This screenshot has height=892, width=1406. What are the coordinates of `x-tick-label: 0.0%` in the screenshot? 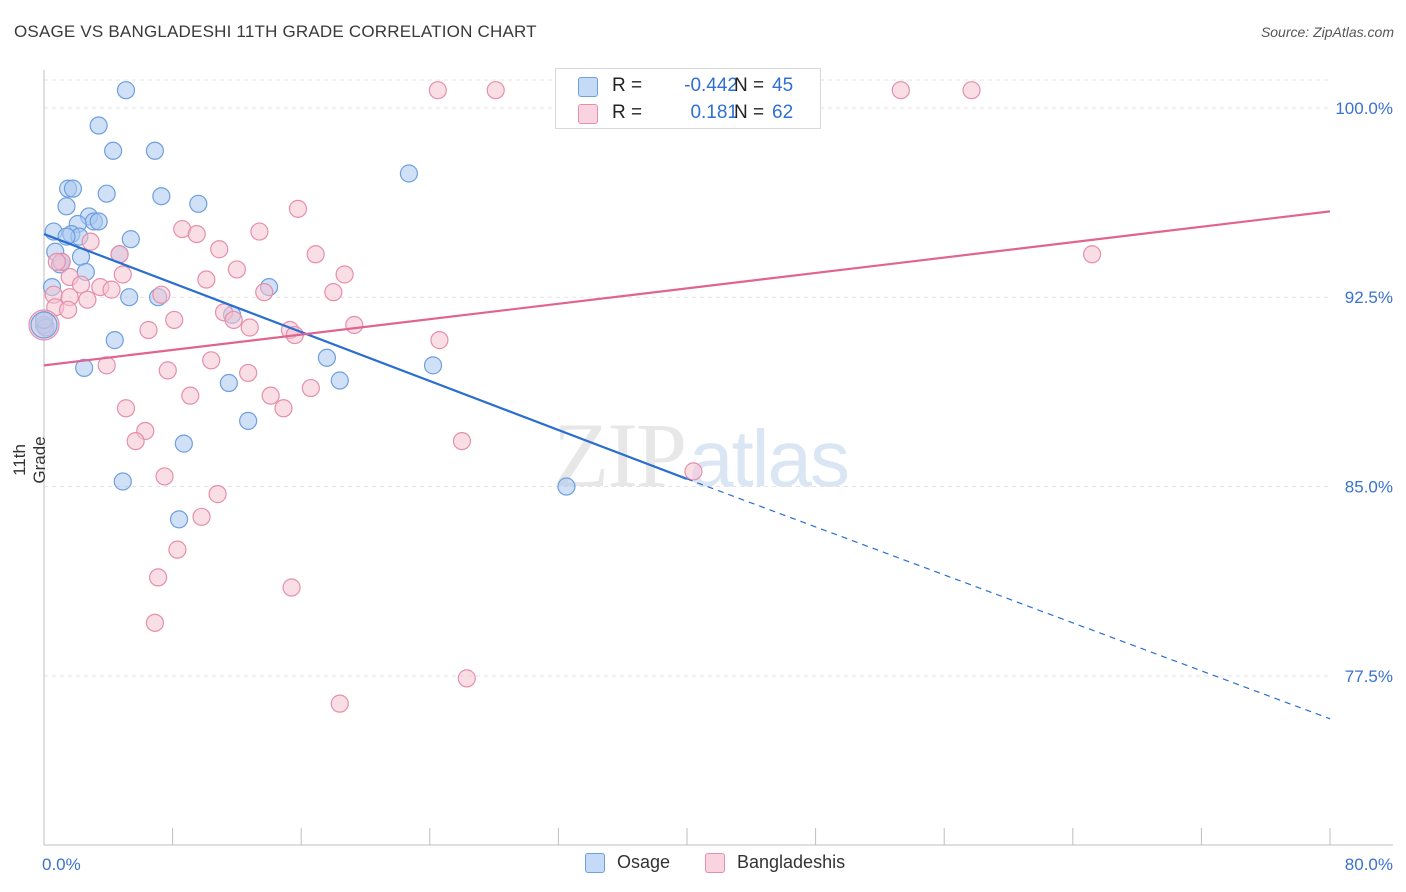 It's located at (61, 864).